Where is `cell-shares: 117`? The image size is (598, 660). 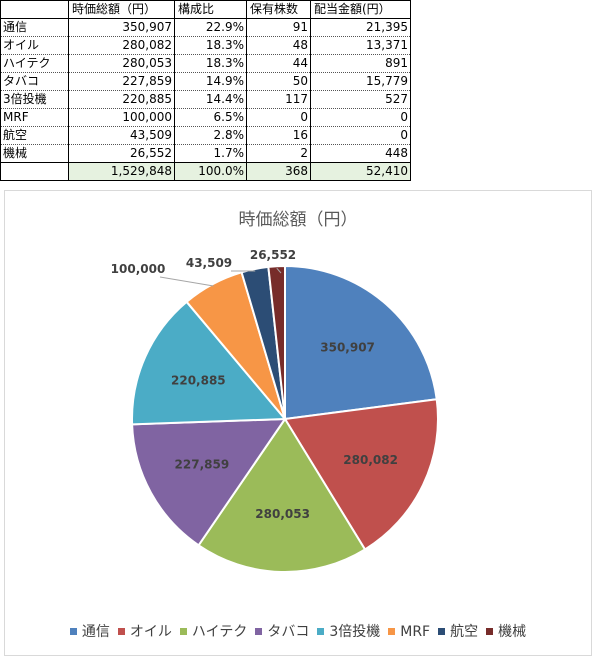 cell-shares: 117 is located at coordinates (278, 99).